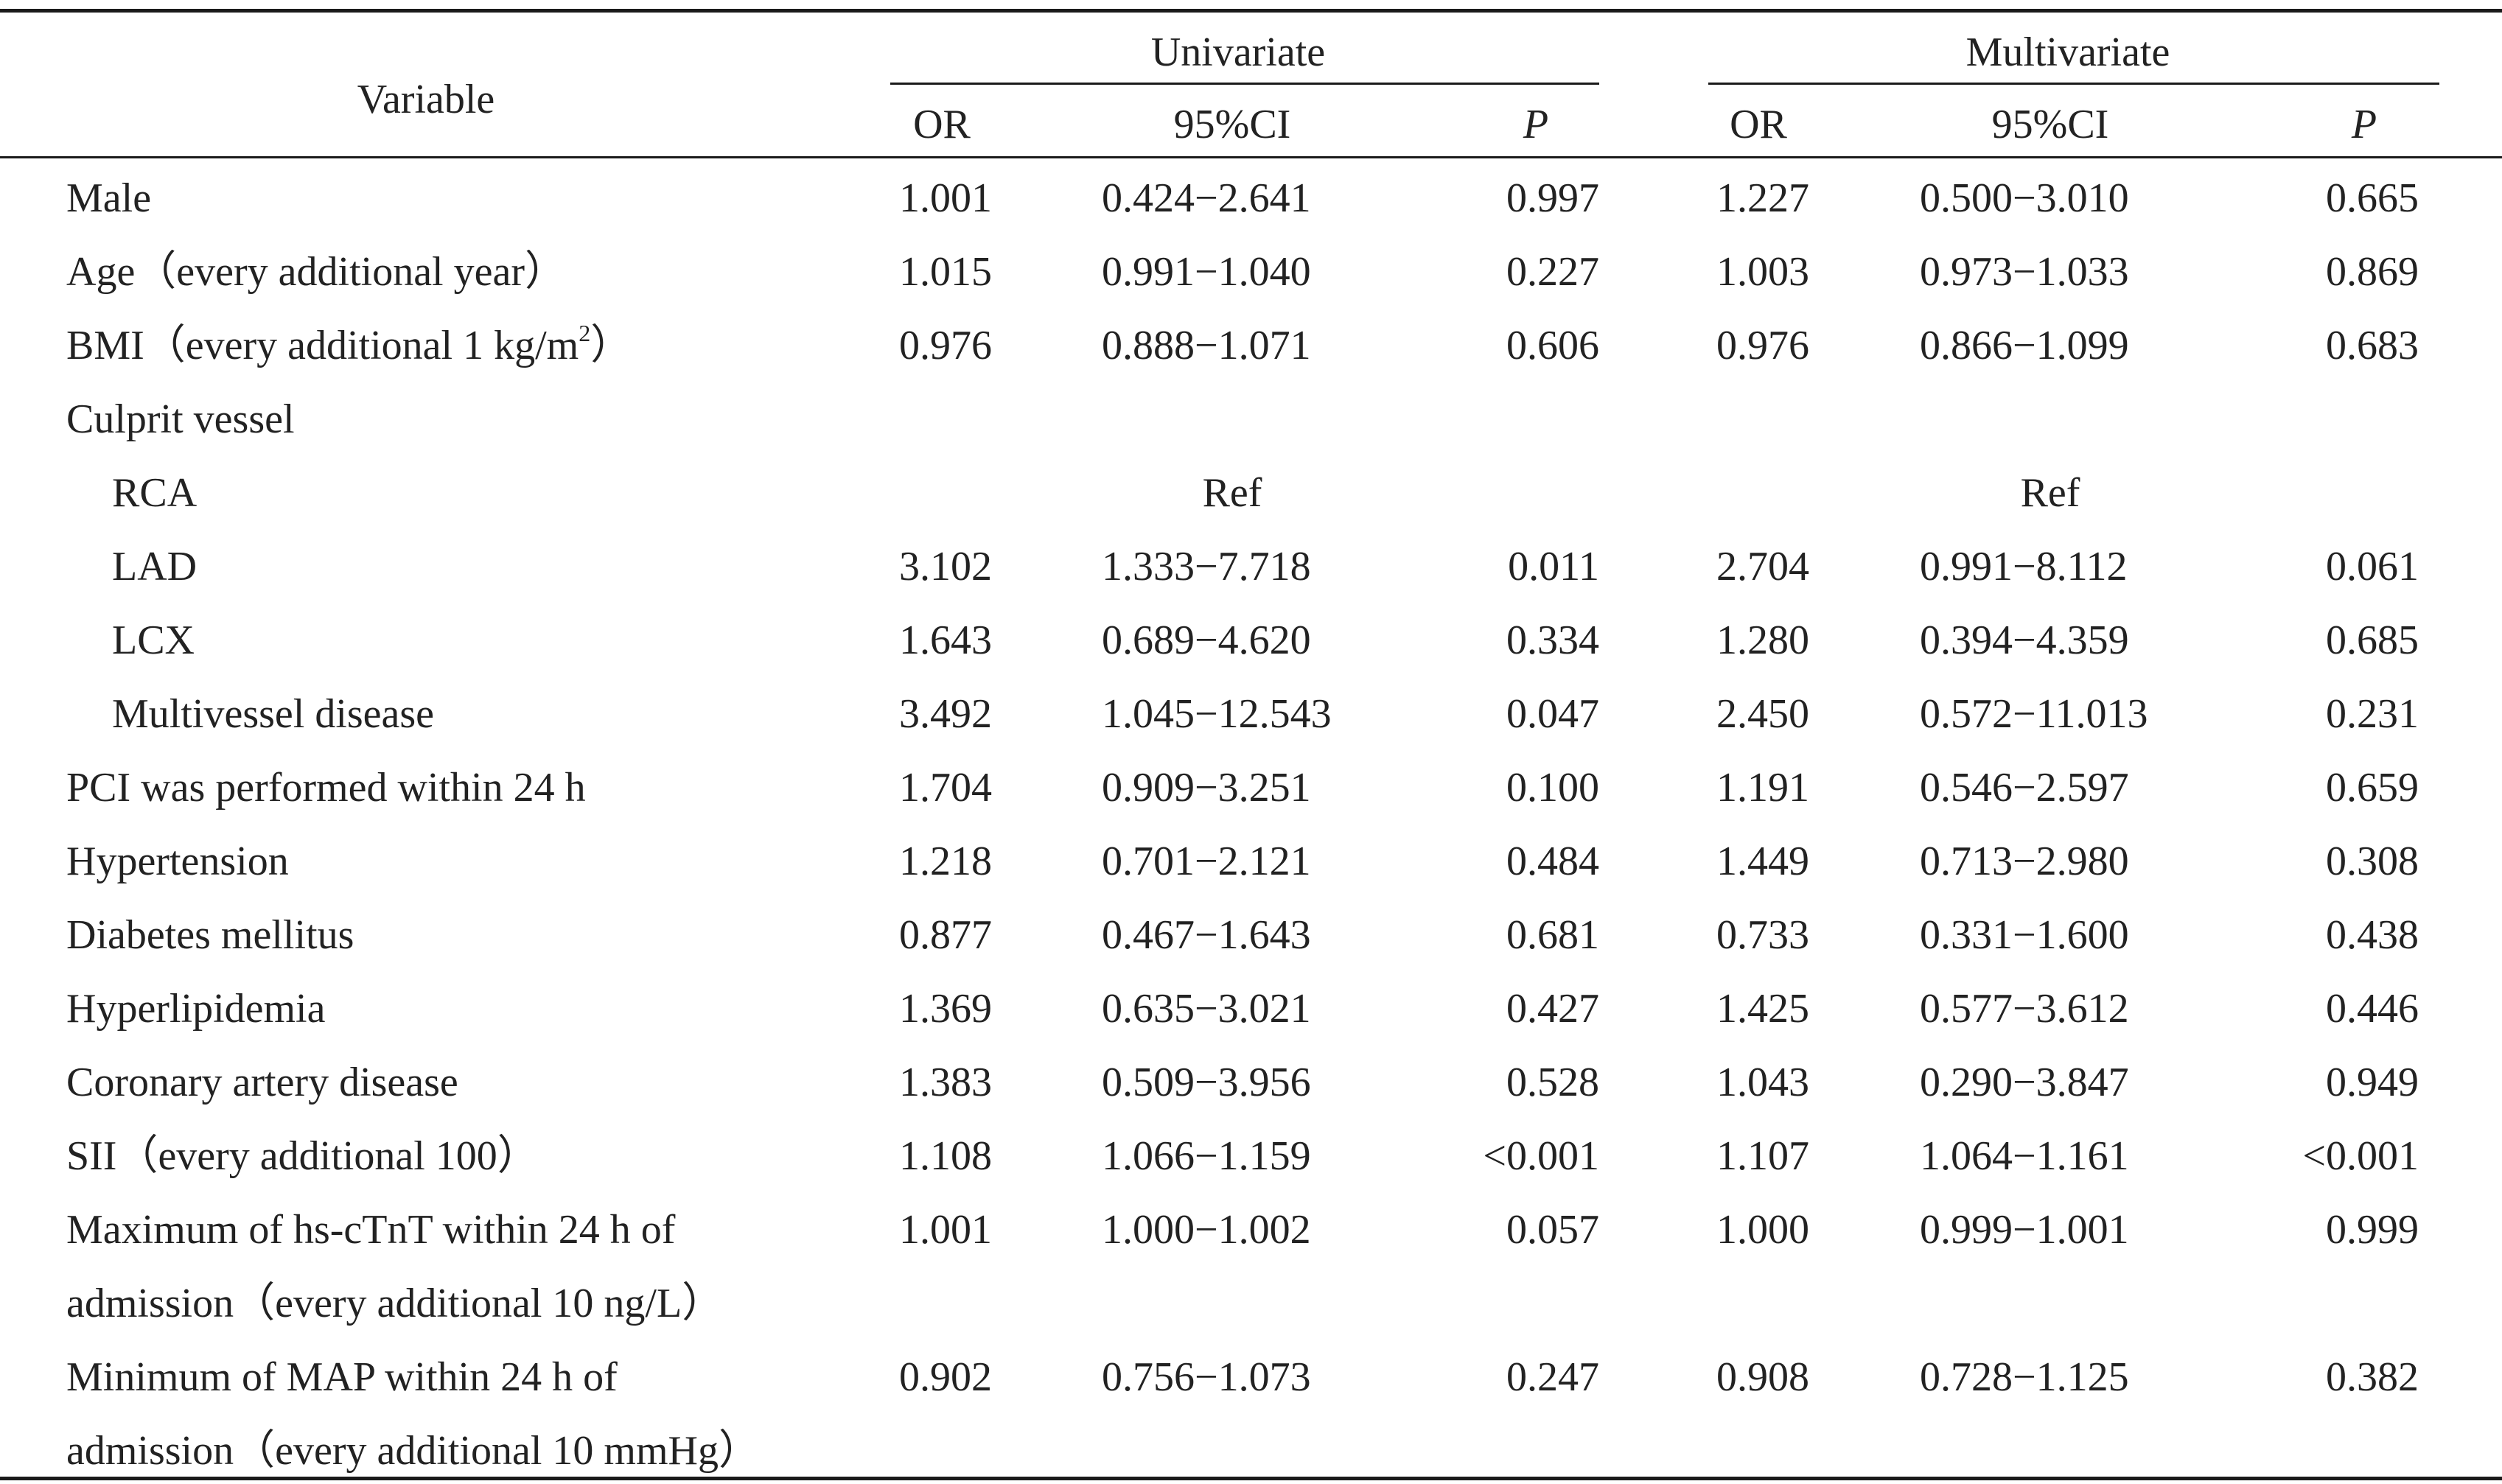 This screenshot has height=1484, width=2502. What do you see at coordinates (154, 640) in the screenshot?
I see `row-label: LCX` at bounding box center [154, 640].